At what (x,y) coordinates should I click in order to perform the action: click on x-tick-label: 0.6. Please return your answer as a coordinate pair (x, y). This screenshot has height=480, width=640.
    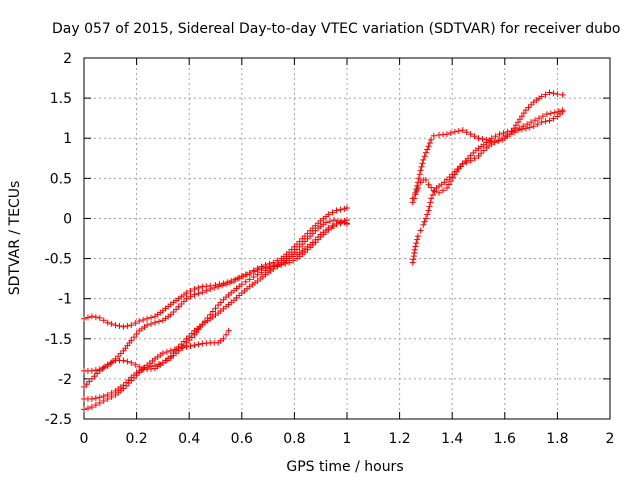
    Looking at the image, I should click on (242, 439).